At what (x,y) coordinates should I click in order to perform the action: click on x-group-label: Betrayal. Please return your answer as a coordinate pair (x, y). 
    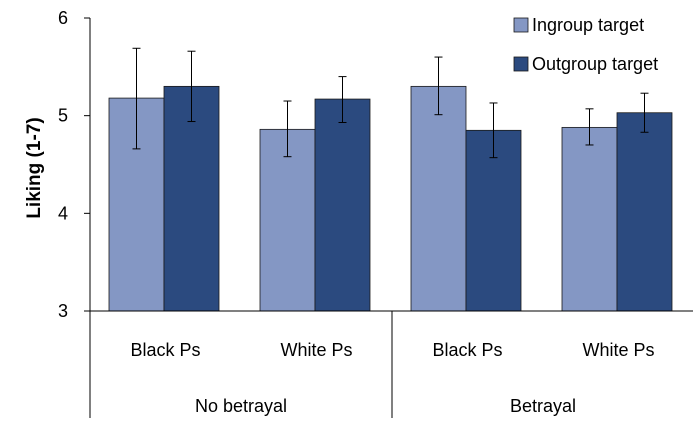
    Looking at the image, I should click on (543, 406).